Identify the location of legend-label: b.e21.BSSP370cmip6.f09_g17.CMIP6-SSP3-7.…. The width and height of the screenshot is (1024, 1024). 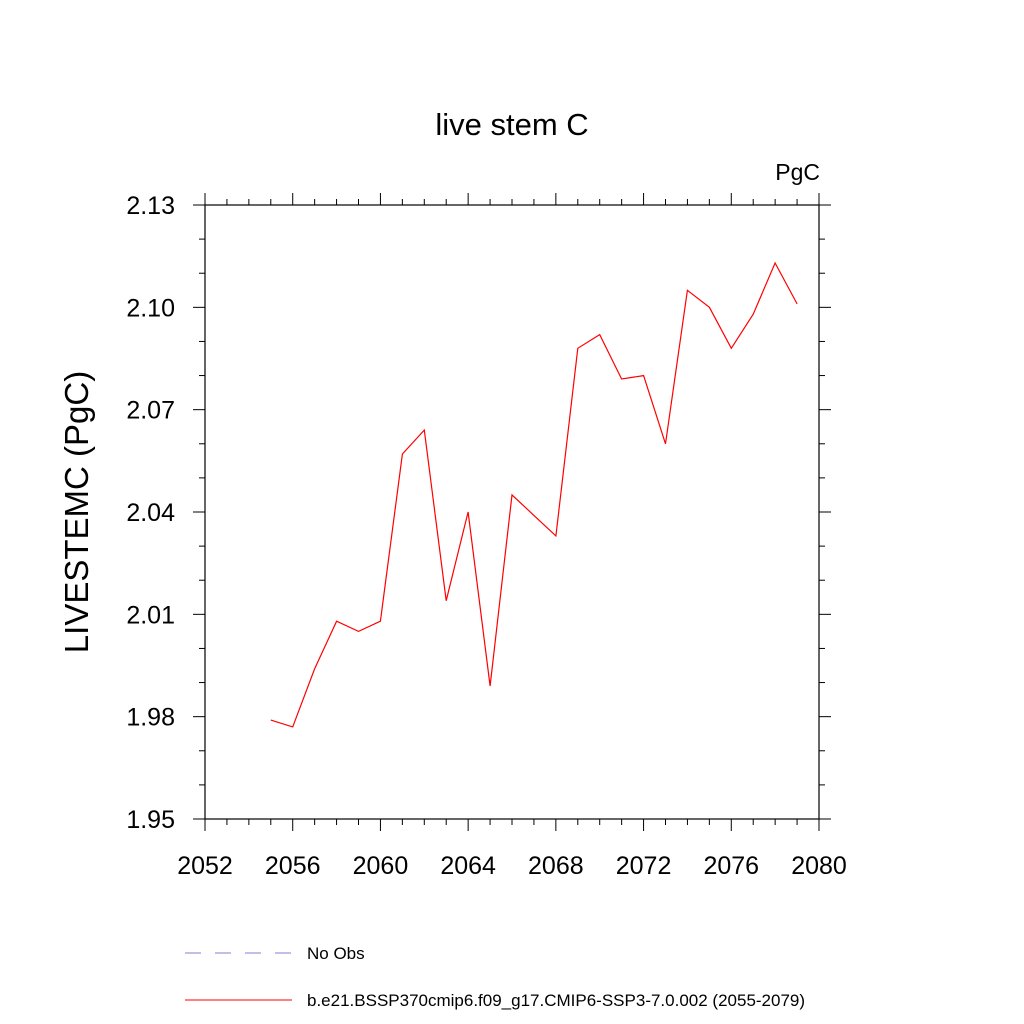
(556, 1000).